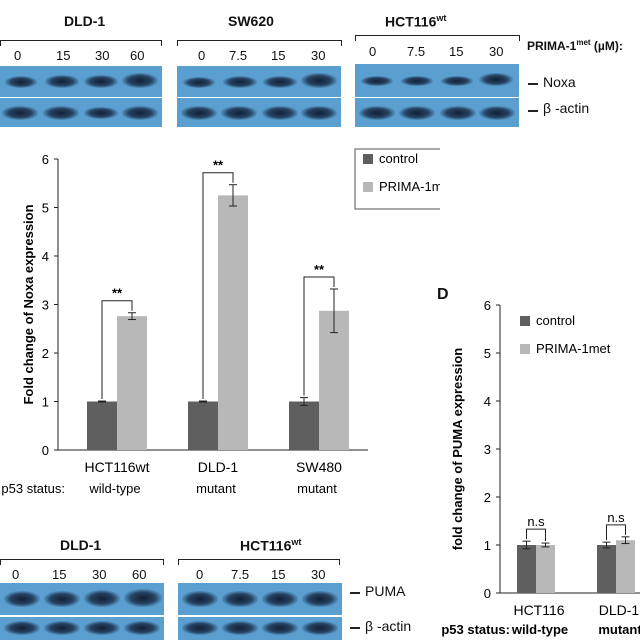 The width and height of the screenshot is (640, 640). I want to click on marker-label-actin: β -actin, so click(388, 626).